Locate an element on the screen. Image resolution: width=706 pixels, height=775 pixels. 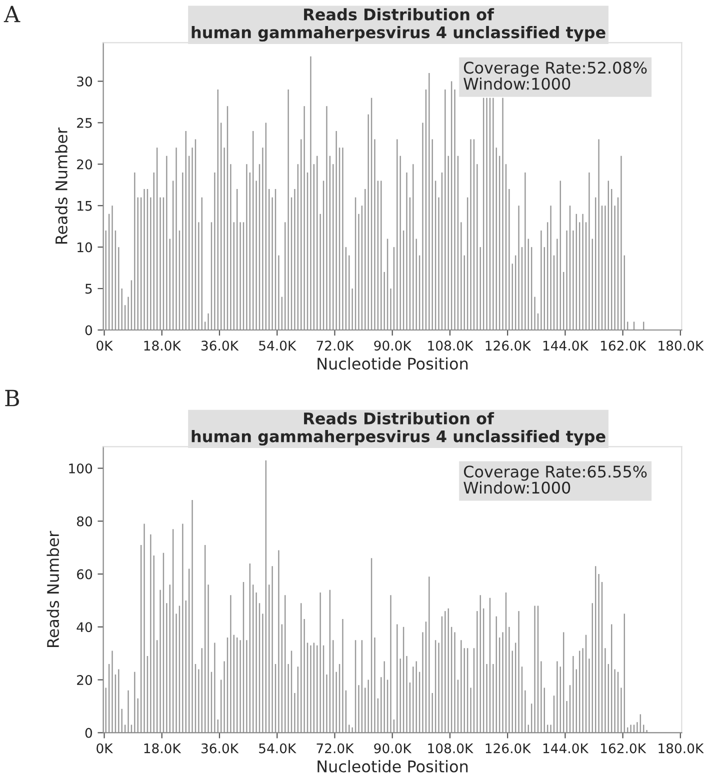
text: A is located at coordinates (12, 14).